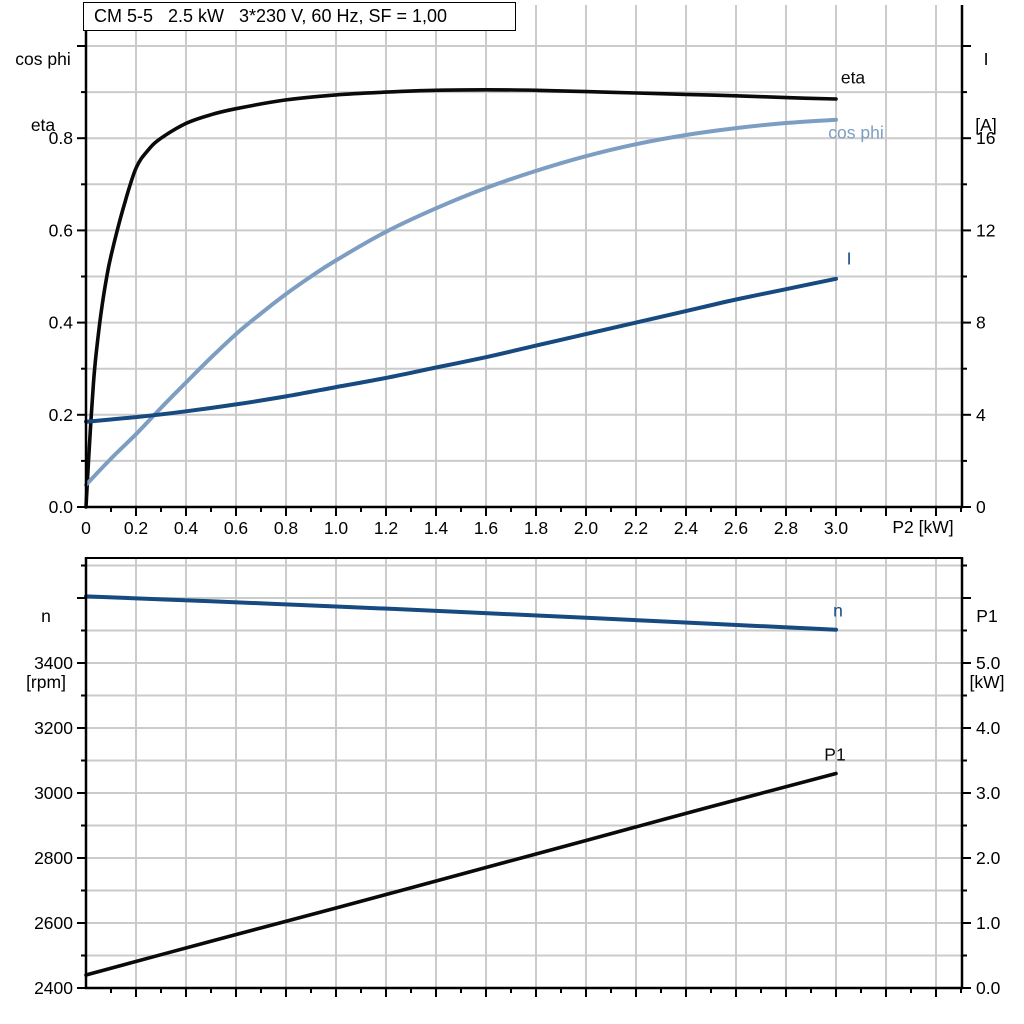 The image size is (1024, 1024). I want to click on svg-text: 2.4, so click(686, 528).